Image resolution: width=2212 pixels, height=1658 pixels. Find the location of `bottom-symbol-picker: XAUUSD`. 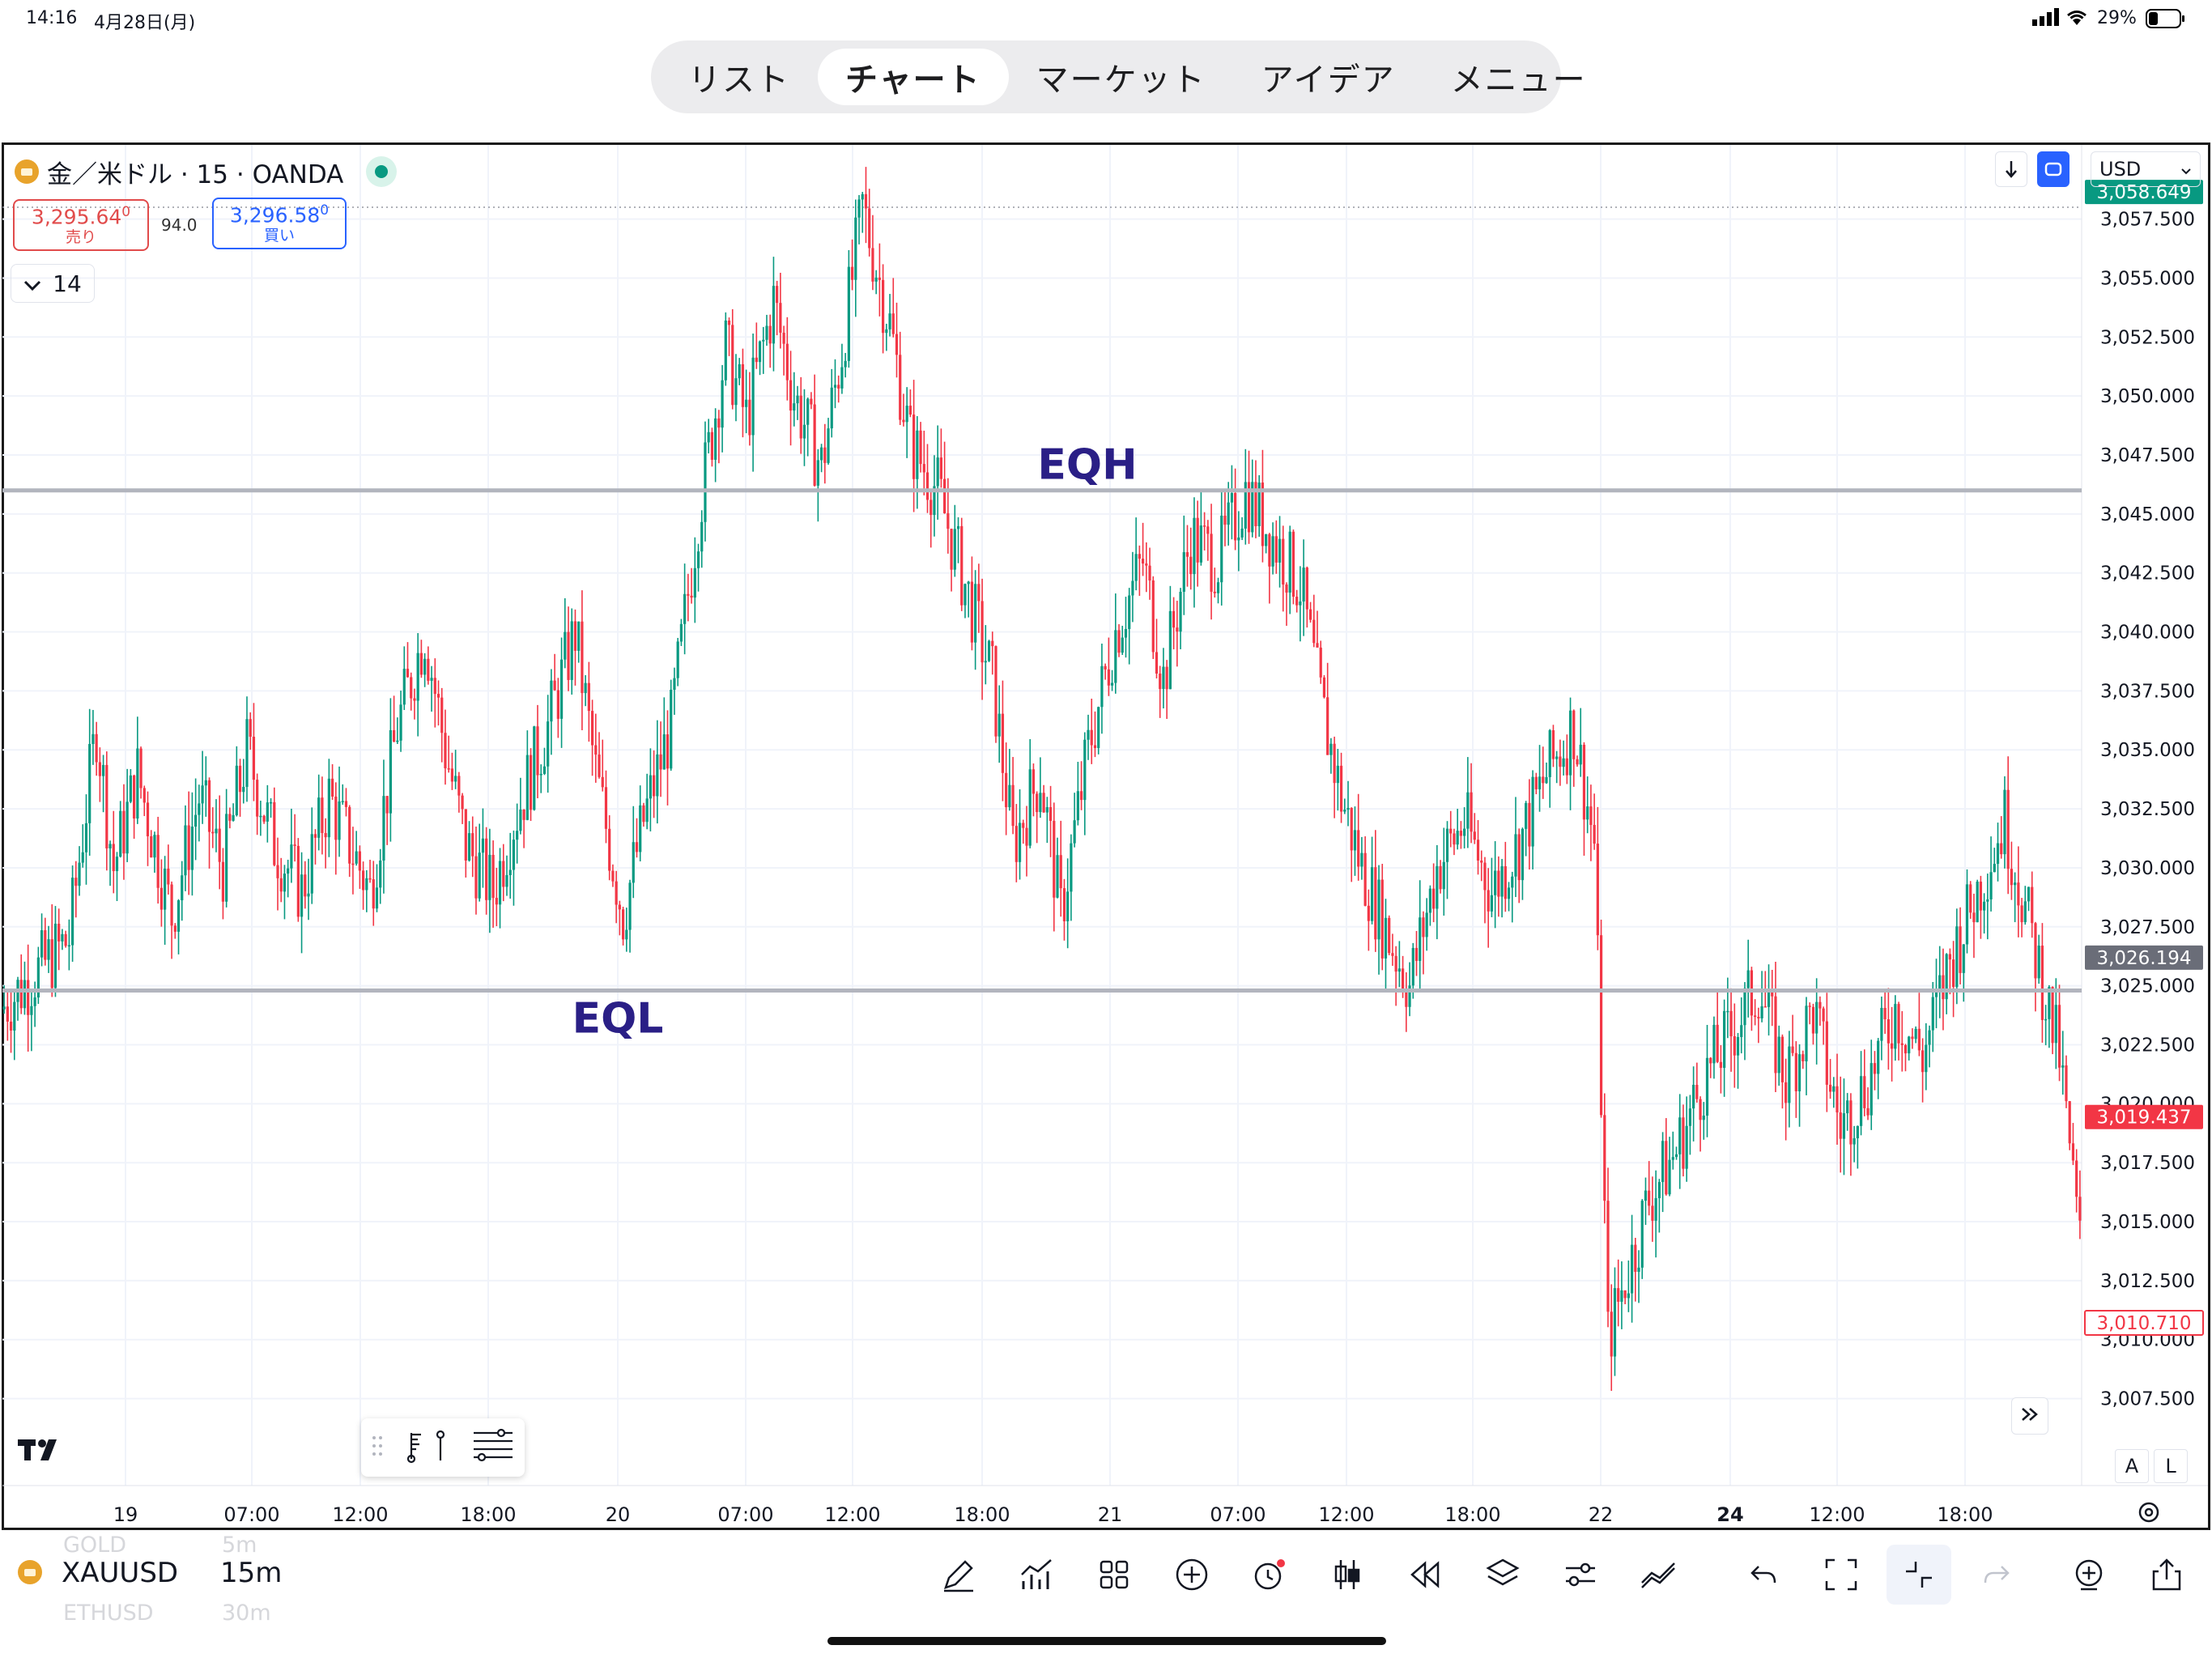

bottom-symbol-picker: XAUUSD is located at coordinates (121, 1573).